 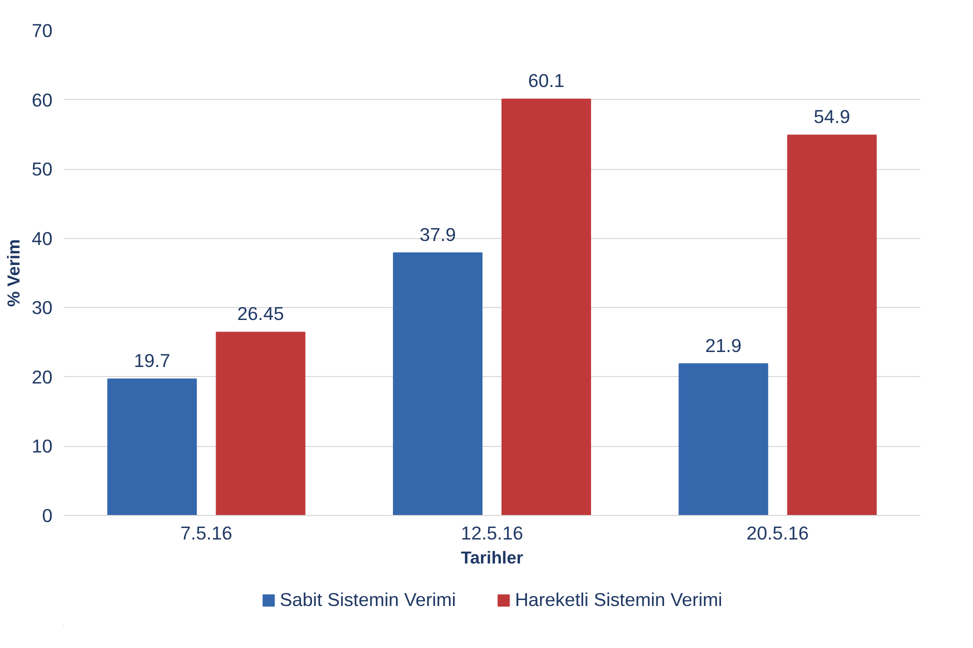 What do you see at coordinates (14, 273) in the screenshot?
I see `y-axis-title: % Verim` at bounding box center [14, 273].